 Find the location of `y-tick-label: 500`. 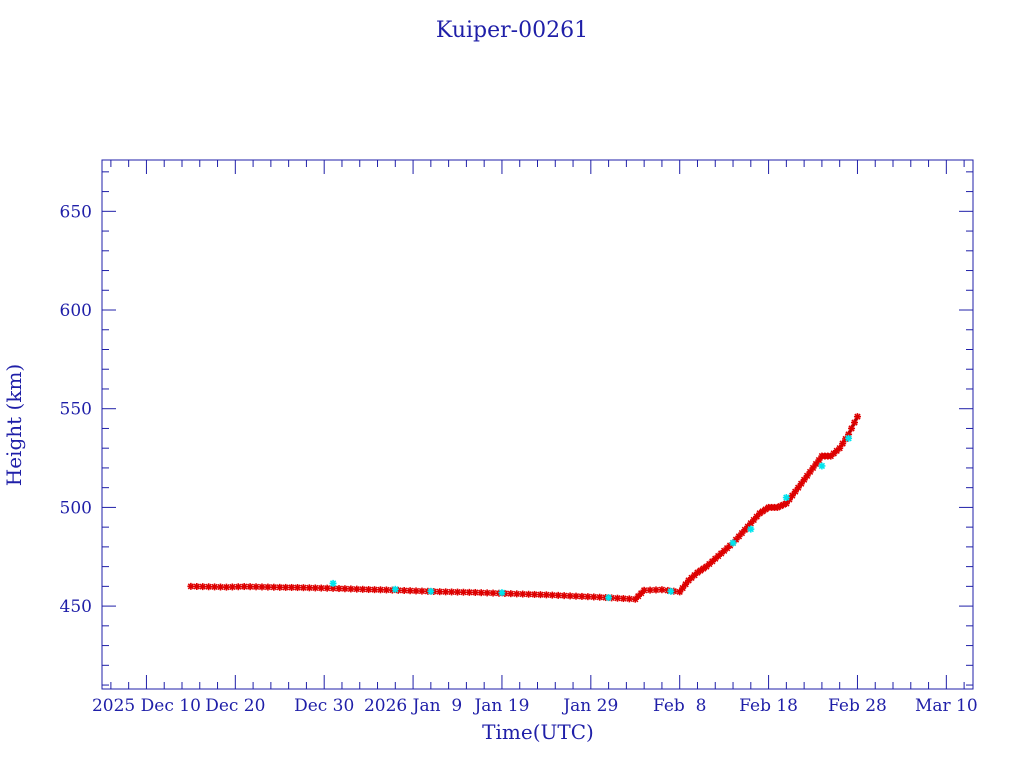

y-tick-label: 500 is located at coordinates (76, 508).